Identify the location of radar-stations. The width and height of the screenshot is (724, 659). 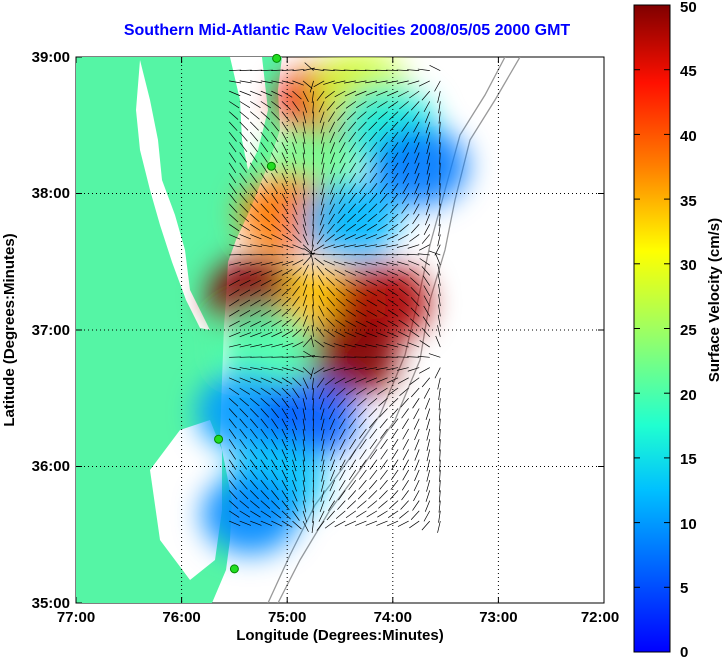
(248, 313).